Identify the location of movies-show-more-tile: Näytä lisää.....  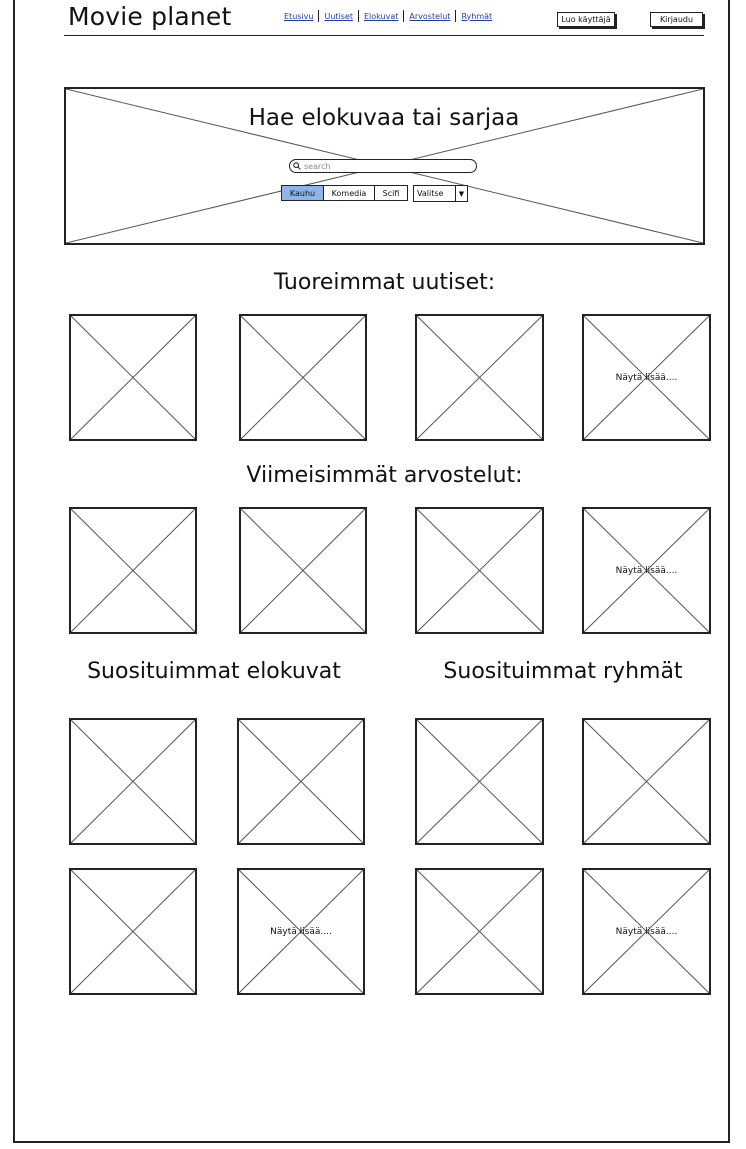
(301, 931).